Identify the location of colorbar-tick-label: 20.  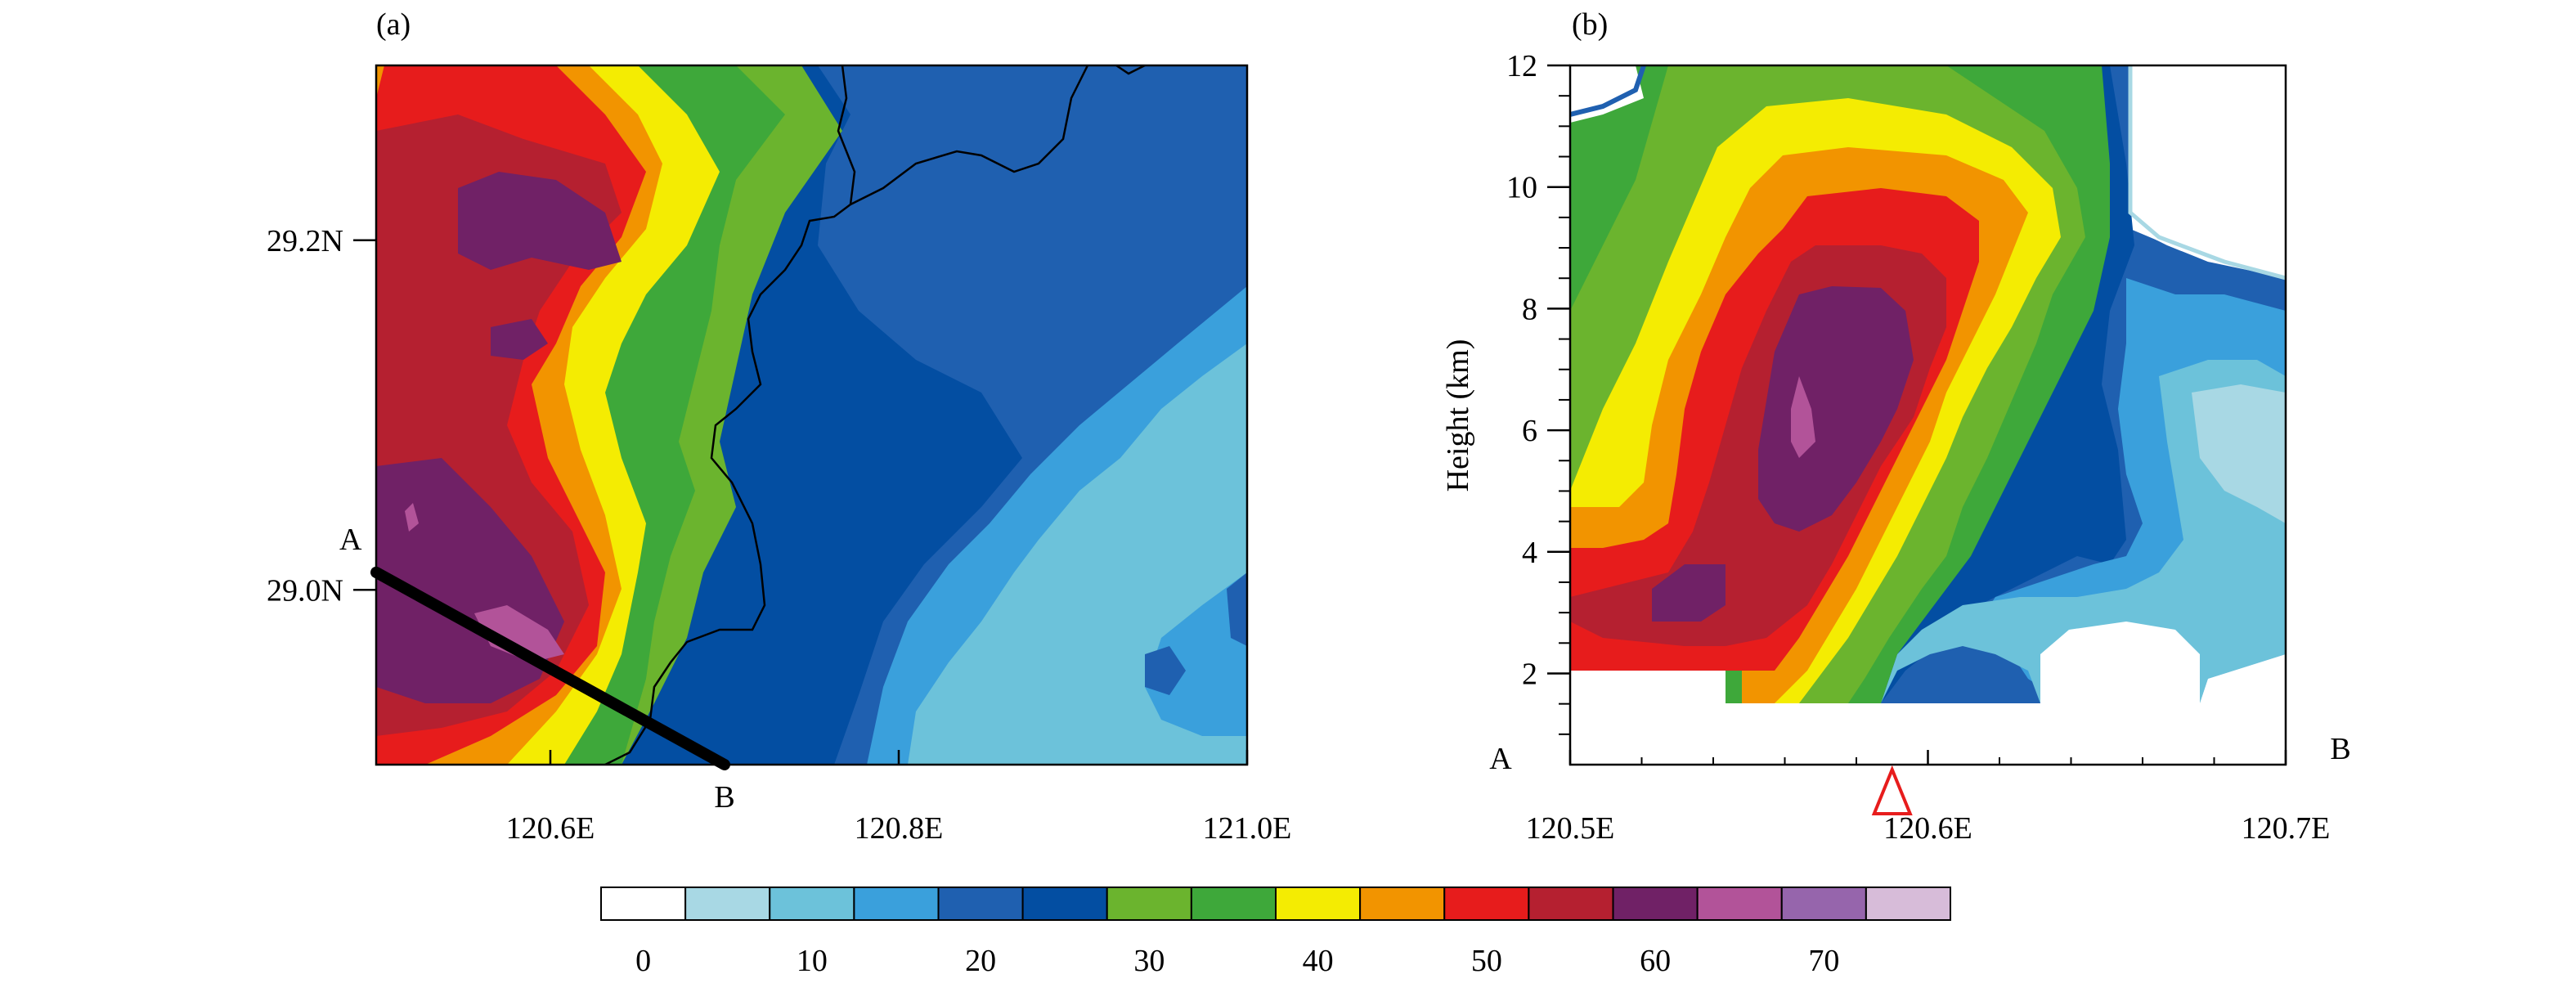
(980, 961).